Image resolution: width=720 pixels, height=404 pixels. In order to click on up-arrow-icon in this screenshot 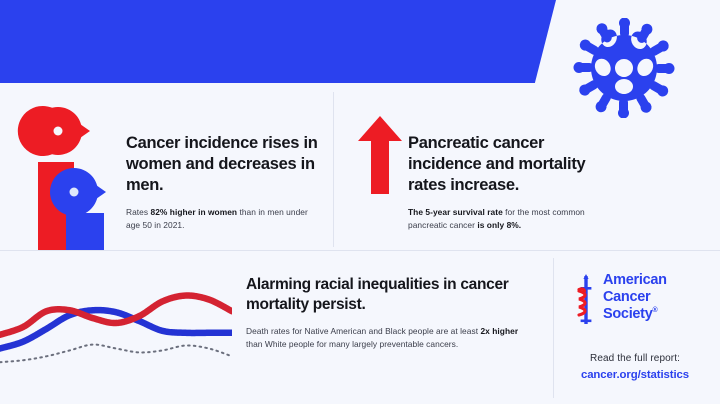, I will do `click(380, 155)`.